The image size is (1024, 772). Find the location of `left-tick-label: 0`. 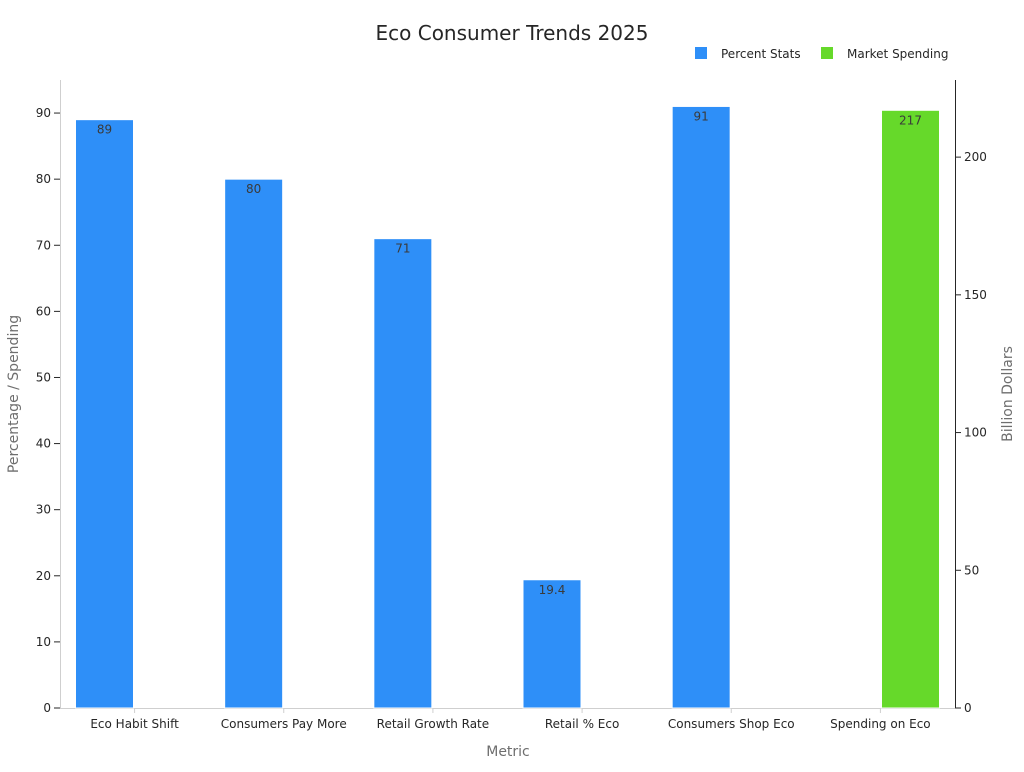

left-tick-label: 0 is located at coordinates (47, 708).